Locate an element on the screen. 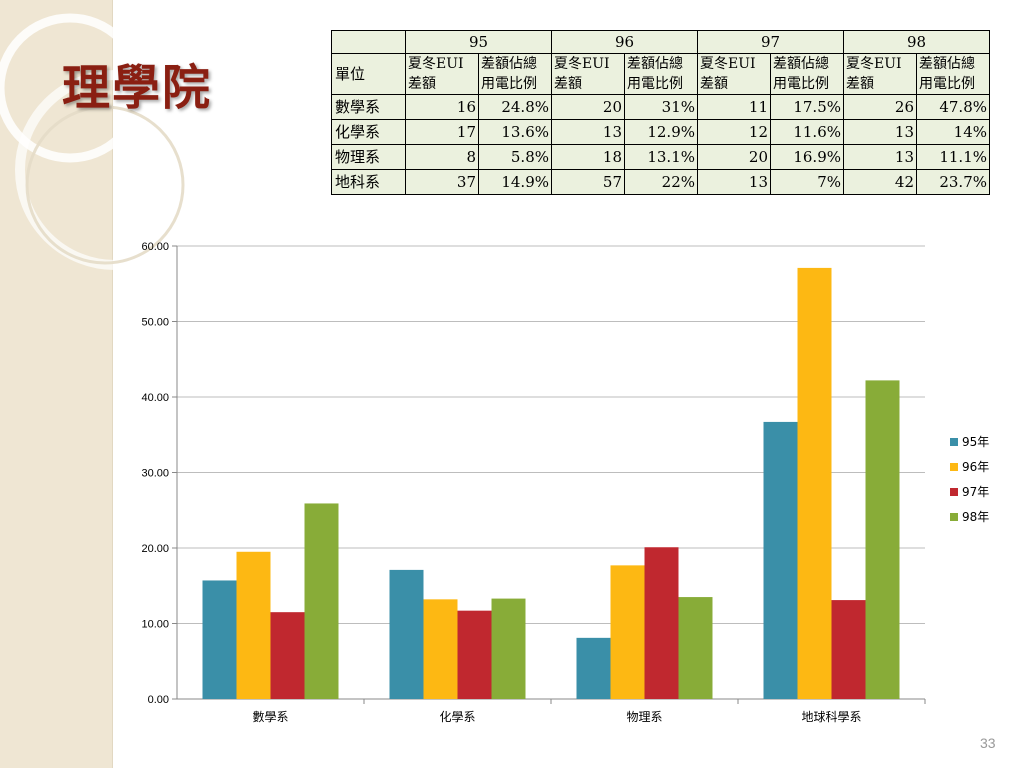  y-tick-label: 0.00 is located at coordinates (158, 700).